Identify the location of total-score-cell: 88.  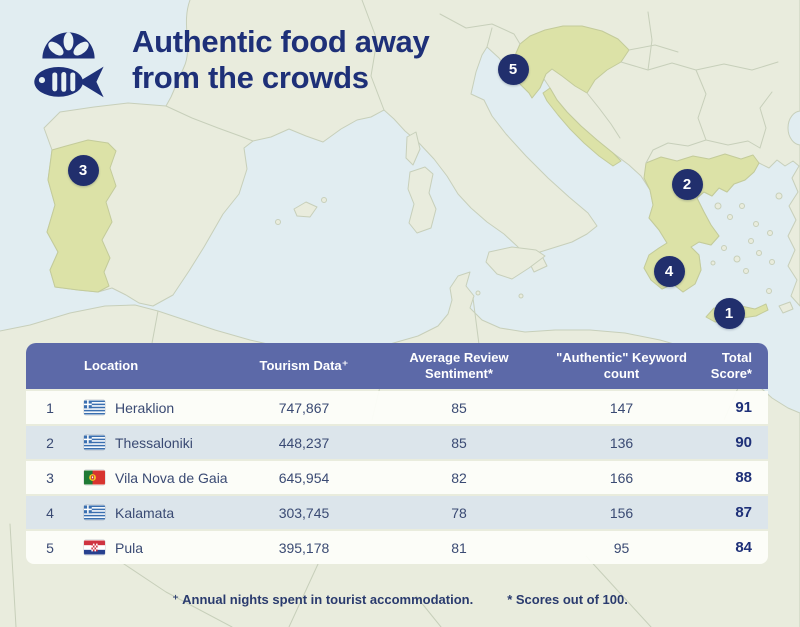
(743, 477).